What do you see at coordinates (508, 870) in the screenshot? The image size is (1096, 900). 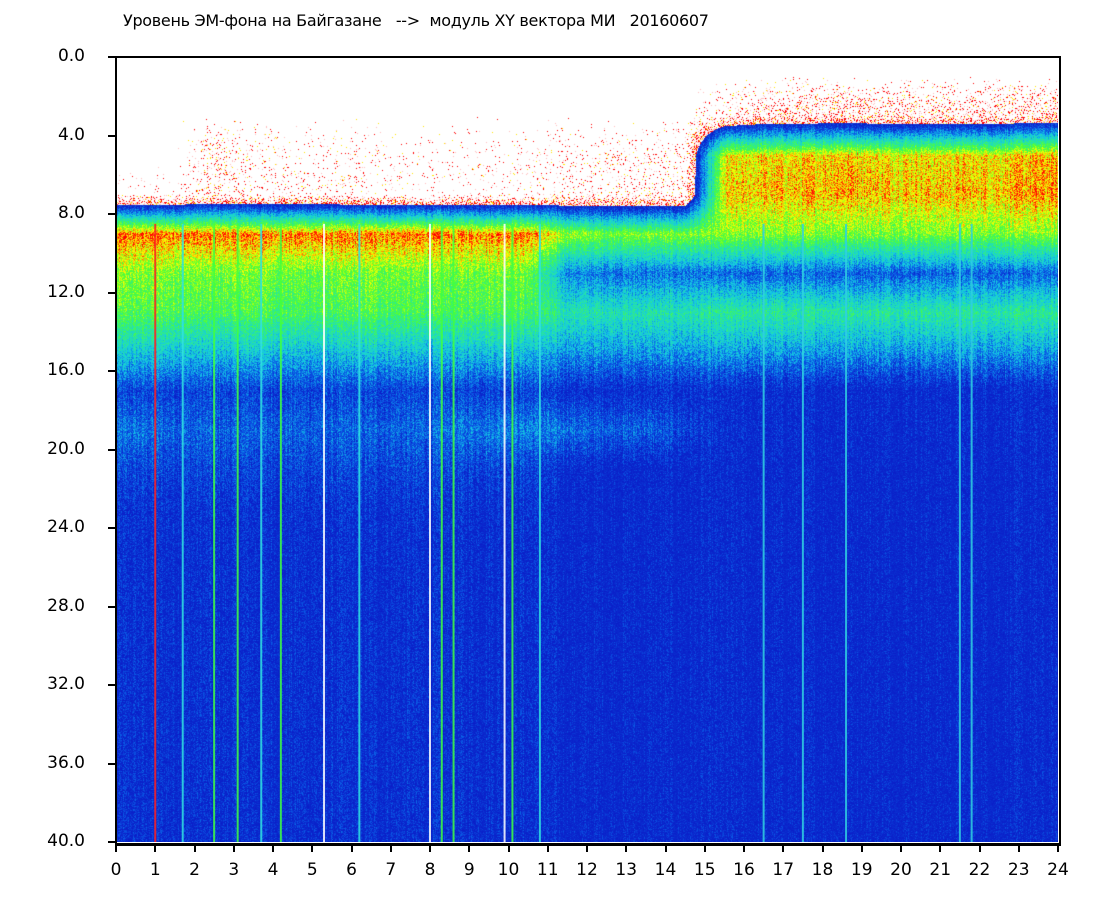 I see `x-tick-label: 10` at bounding box center [508, 870].